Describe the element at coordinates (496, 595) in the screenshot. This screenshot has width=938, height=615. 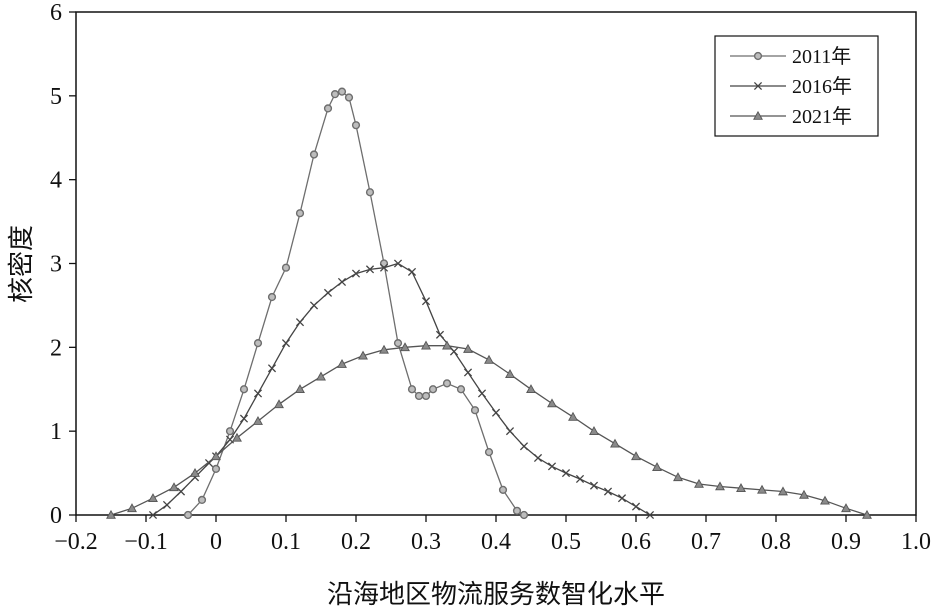
I see `x-axis-title: 沿海地区物流服务数智化水平` at that location.